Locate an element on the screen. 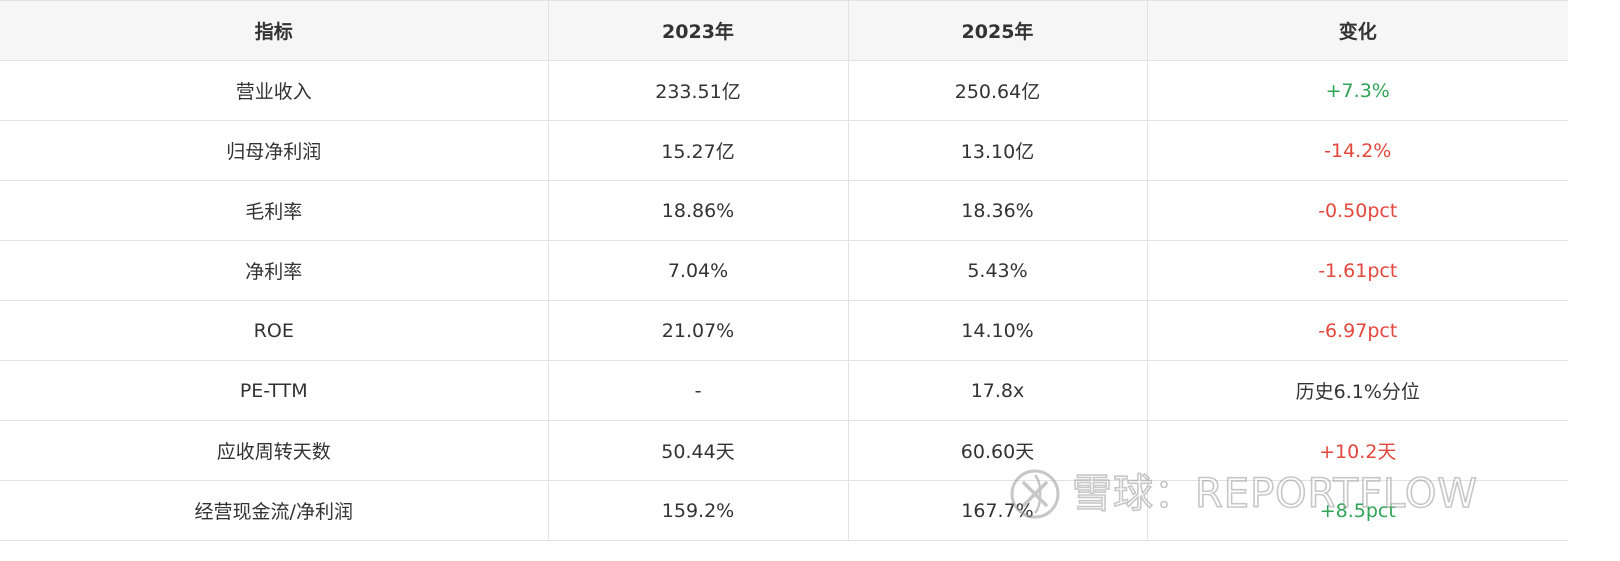 The width and height of the screenshot is (1620, 561). cell-metric: 归母净利润 is located at coordinates (274, 150).